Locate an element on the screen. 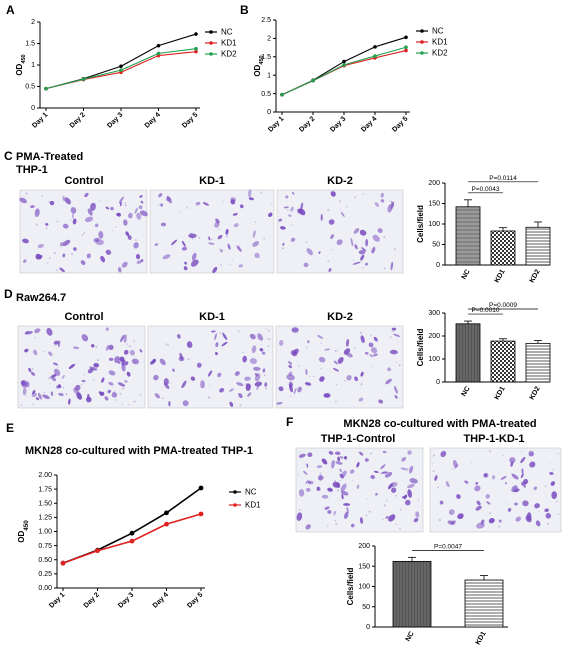 The width and height of the screenshot is (571, 649). micrograph-d-kd1 is located at coordinates (210, 367).